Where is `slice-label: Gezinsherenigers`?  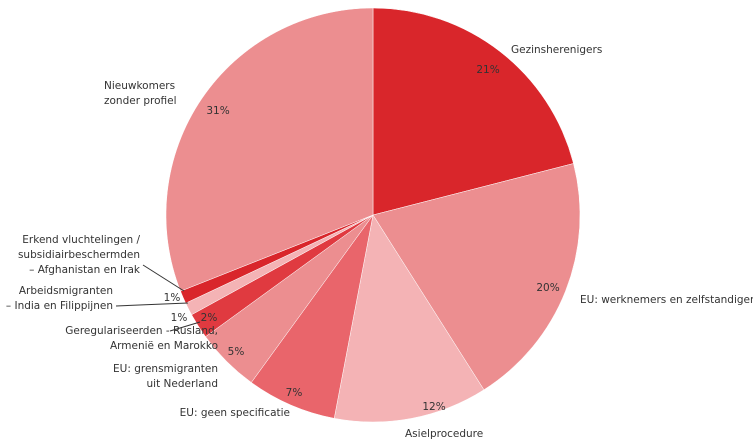 slice-label: Gezinsherenigers is located at coordinates (556, 50).